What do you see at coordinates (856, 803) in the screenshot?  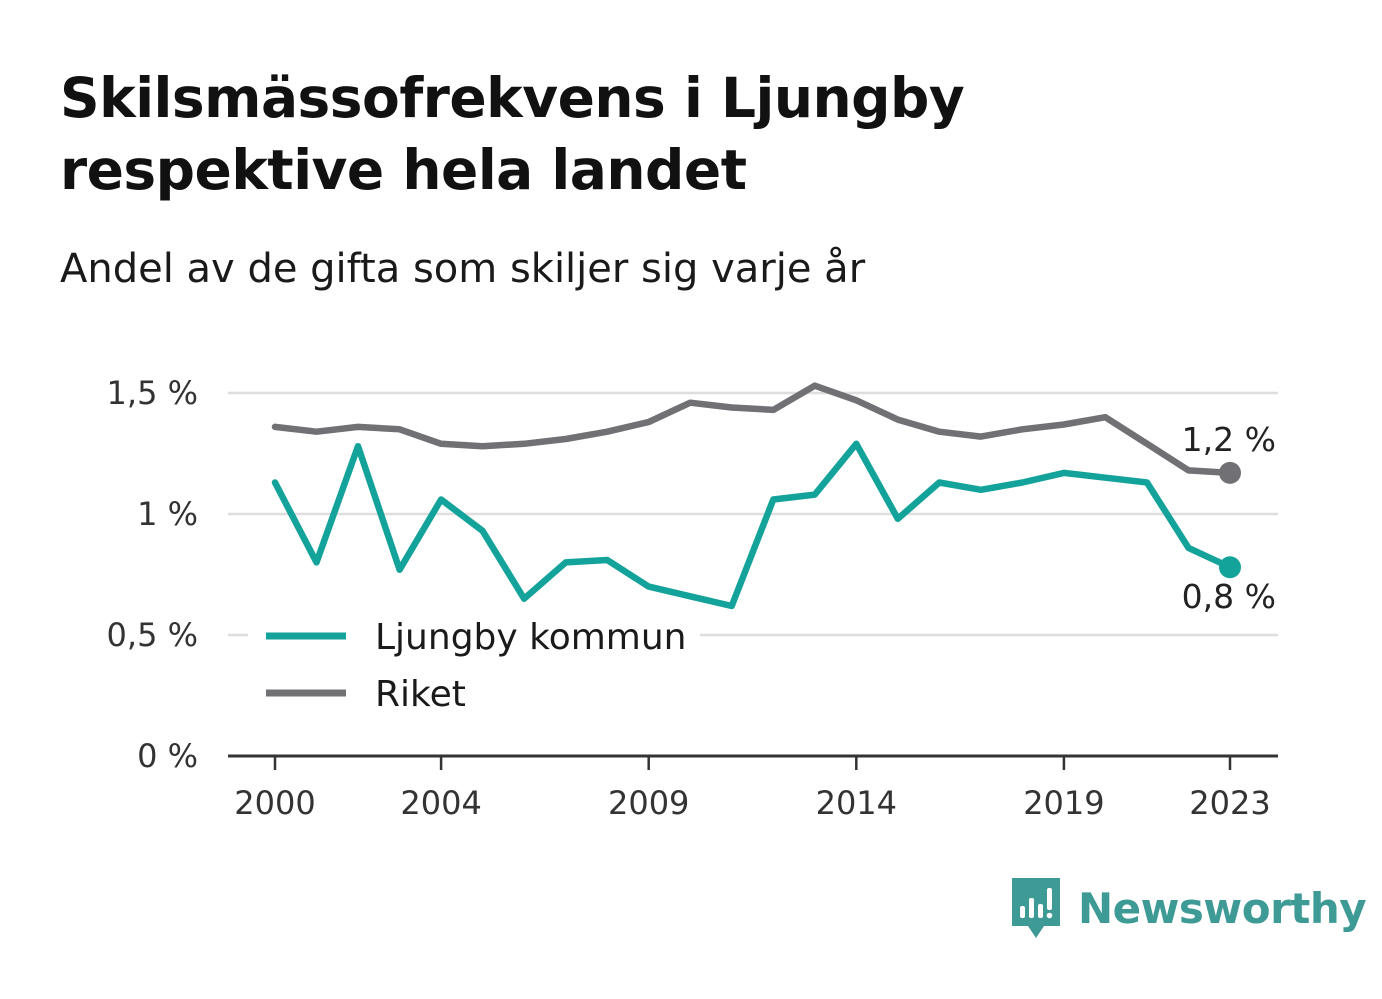 I see `x-tick-label: 2014` at bounding box center [856, 803].